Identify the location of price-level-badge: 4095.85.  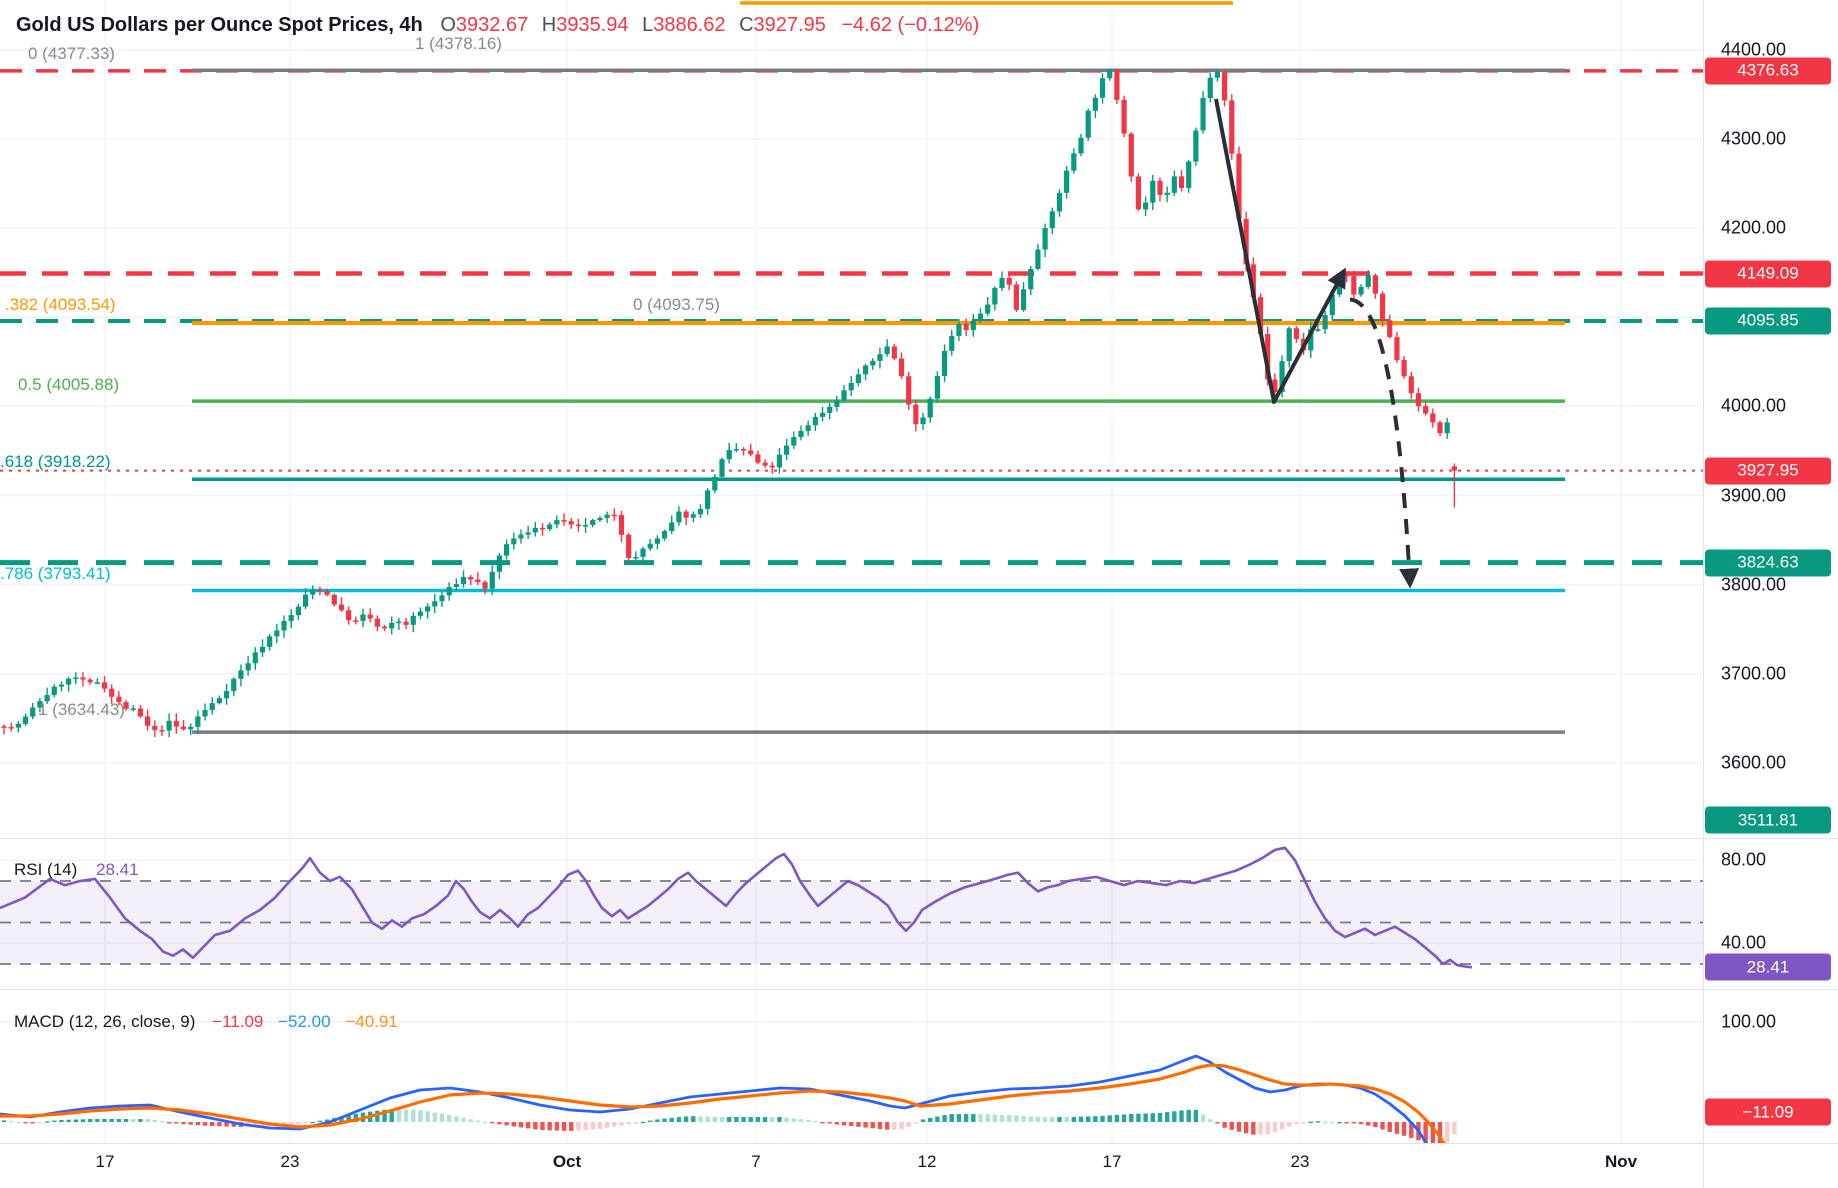
(1768, 321).